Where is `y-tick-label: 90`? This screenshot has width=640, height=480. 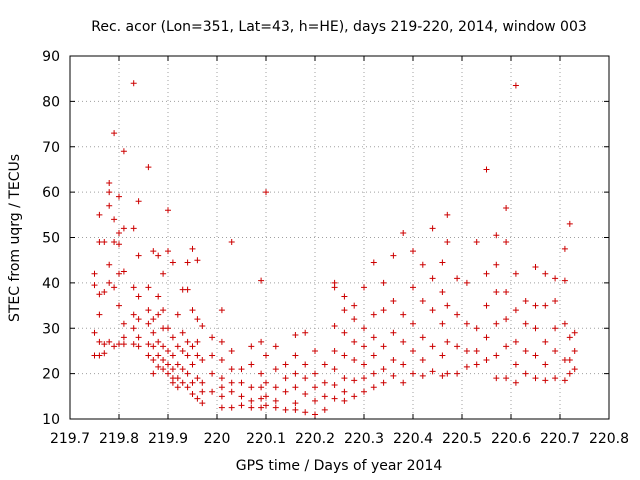
y-tick-label: 90 is located at coordinates (51, 57).